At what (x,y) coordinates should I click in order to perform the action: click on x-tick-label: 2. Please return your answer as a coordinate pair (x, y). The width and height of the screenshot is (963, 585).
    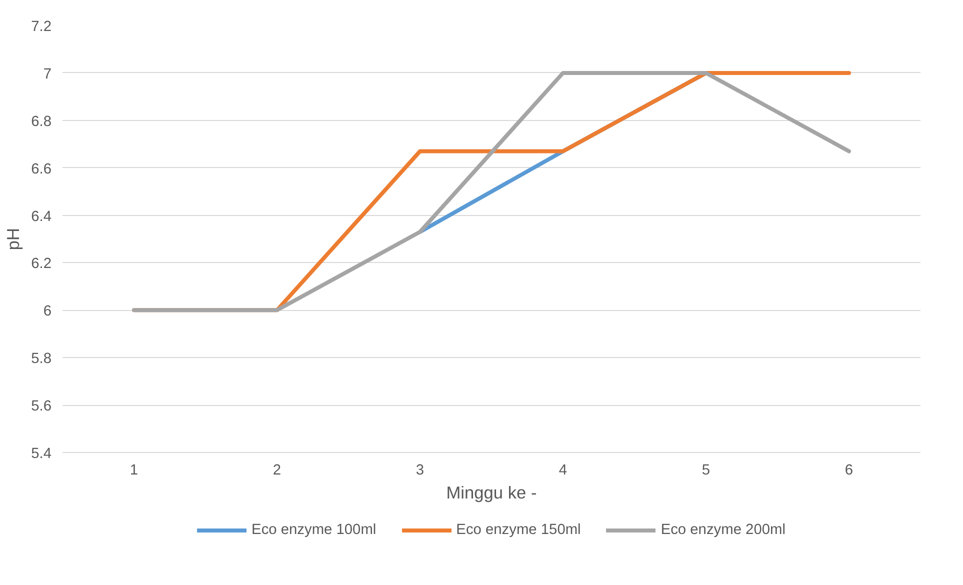
    Looking at the image, I should click on (277, 470).